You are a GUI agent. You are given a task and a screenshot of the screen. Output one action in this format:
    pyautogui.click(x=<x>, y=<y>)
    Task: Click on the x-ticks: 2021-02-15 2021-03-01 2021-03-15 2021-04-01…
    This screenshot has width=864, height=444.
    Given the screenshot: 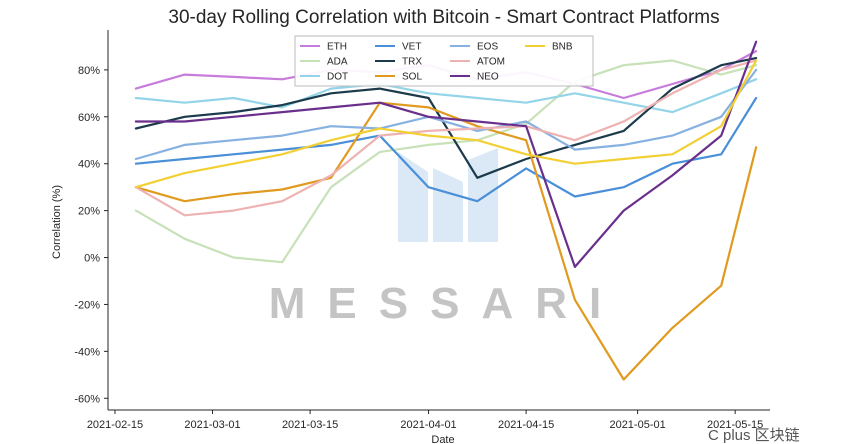 What is the action you would take?
    pyautogui.click(x=425, y=420)
    